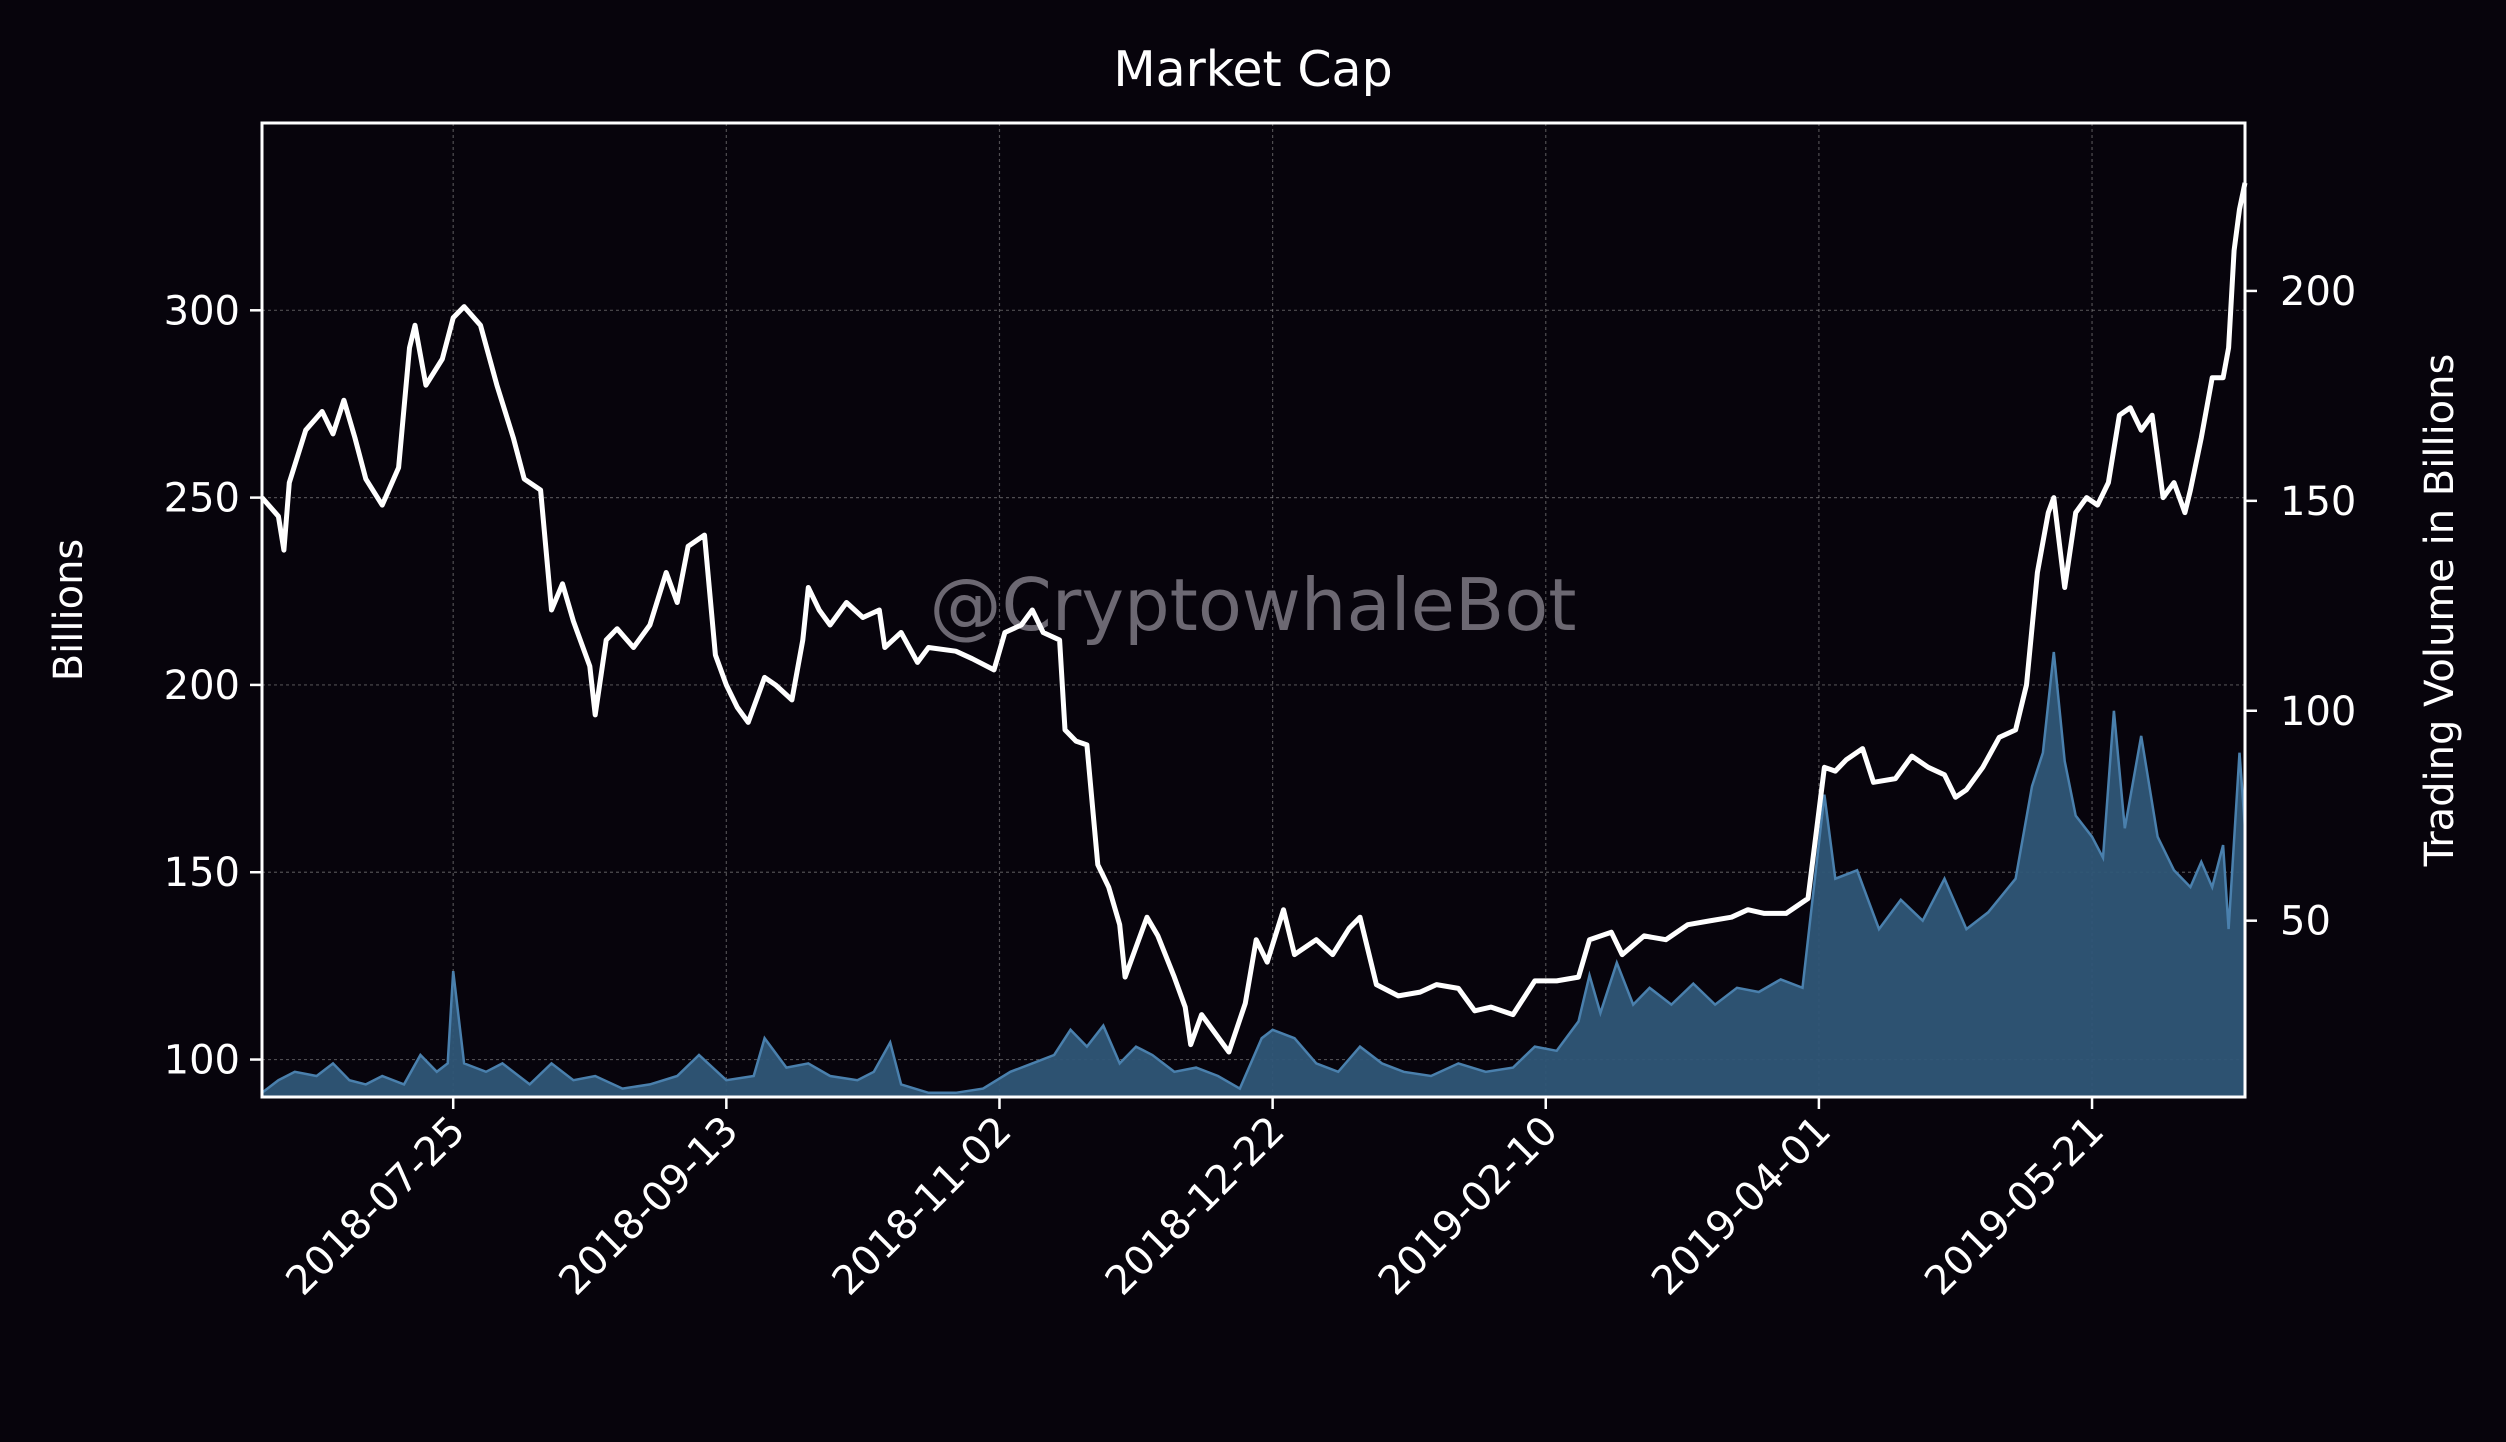  I want to click on right-tick-label: 100, so click(2318, 712).